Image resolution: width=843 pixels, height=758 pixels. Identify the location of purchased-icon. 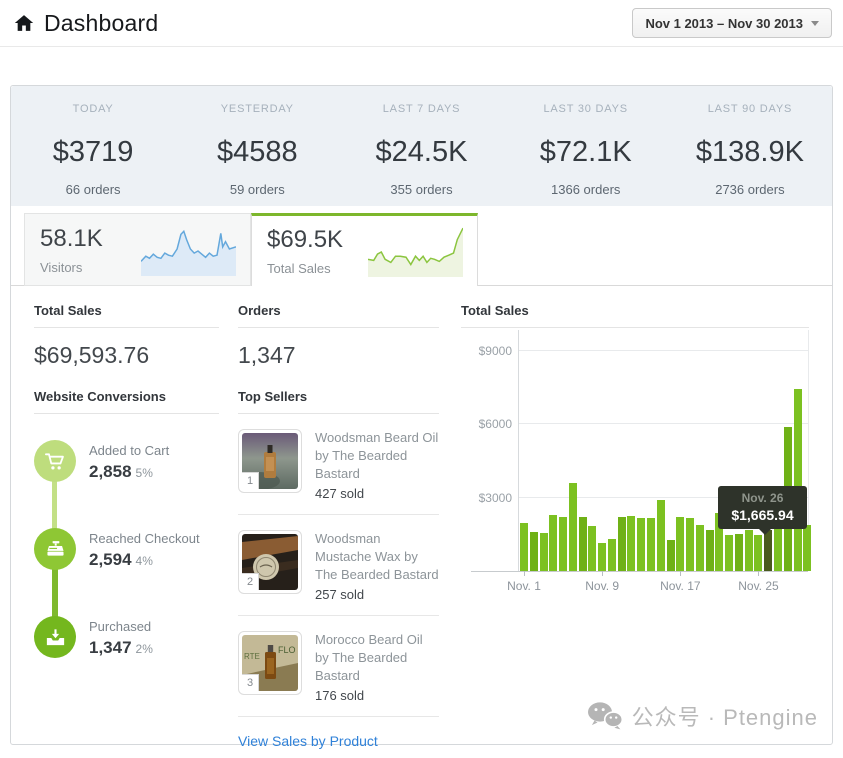
(55, 637).